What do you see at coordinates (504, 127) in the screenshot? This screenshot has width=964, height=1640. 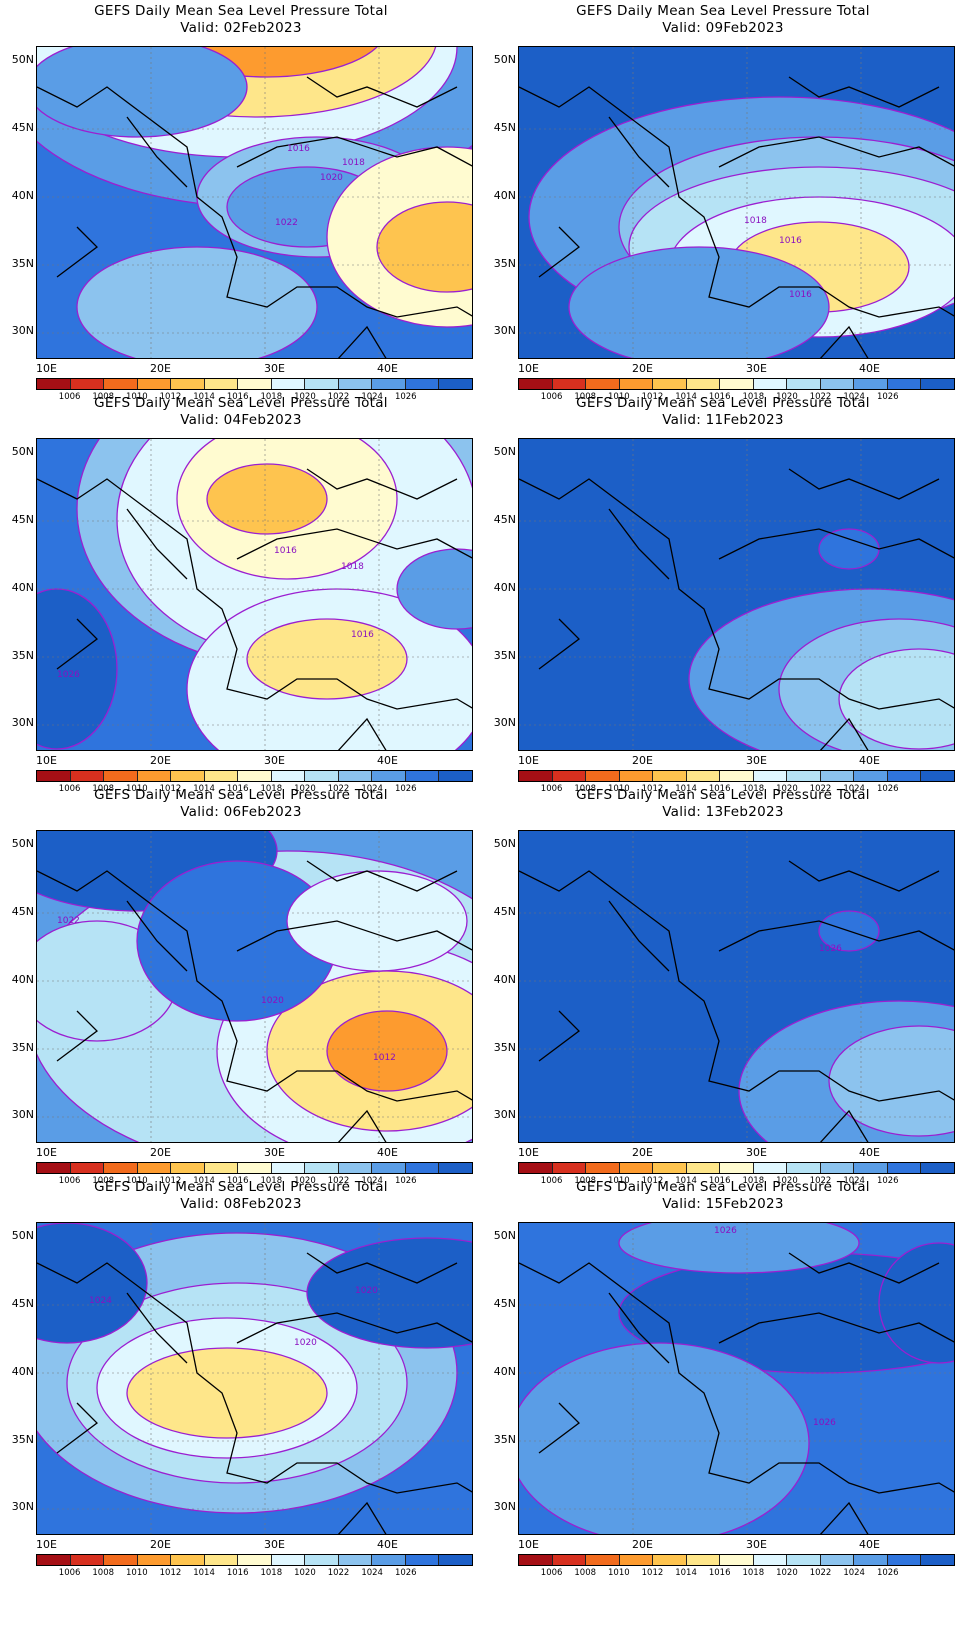 I see `latitude-label: 45N` at bounding box center [504, 127].